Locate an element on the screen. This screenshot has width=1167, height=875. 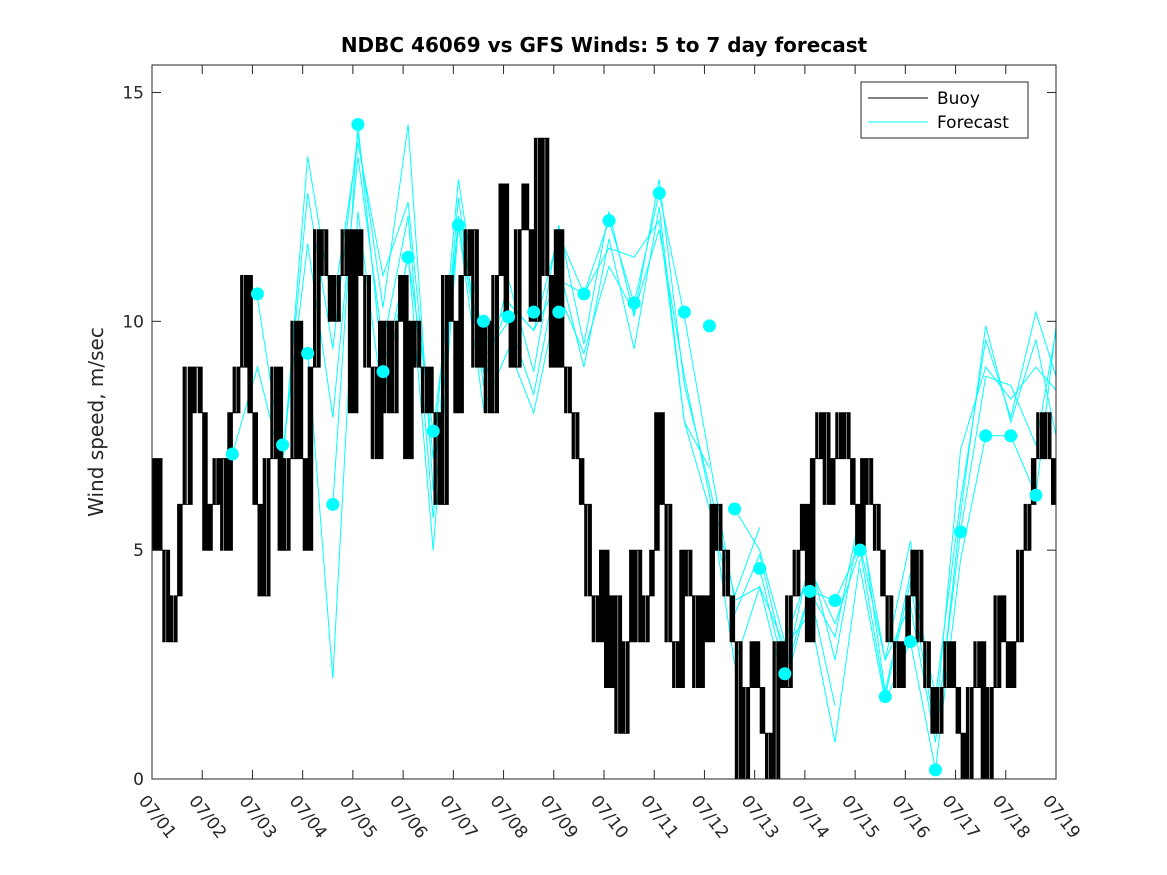
legend-box is located at coordinates (944, 110).